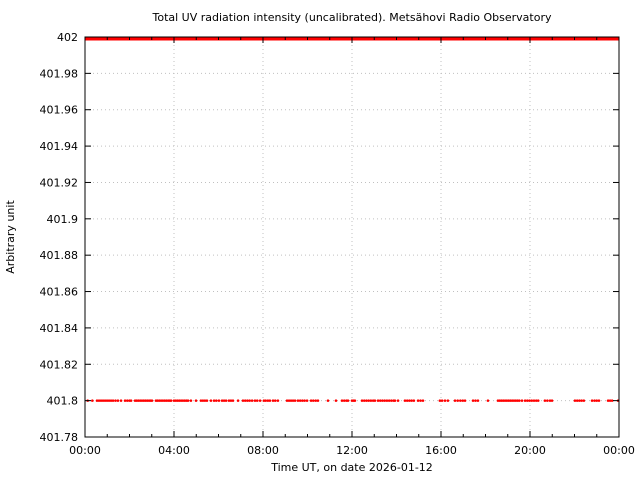 Image resolution: width=640 pixels, height=480 pixels. What do you see at coordinates (352, 450) in the screenshot?
I see `x-tick-label: 12:00` at bounding box center [352, 450].